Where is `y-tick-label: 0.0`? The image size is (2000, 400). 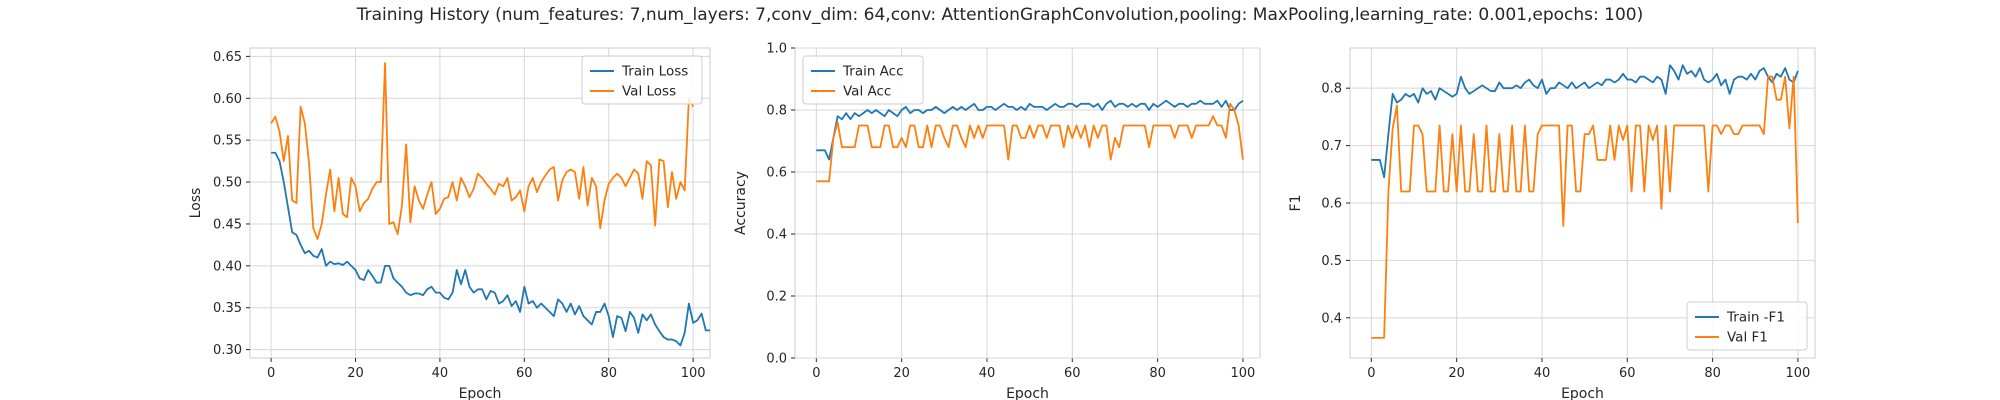 y-tick-label: 0.0 is located at coordinates (776, 359).